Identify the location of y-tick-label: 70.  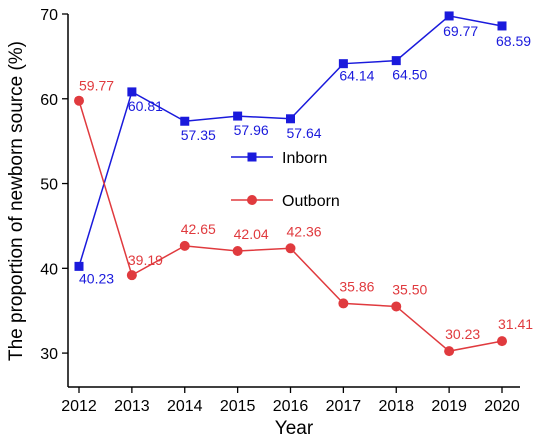
(49, 15).